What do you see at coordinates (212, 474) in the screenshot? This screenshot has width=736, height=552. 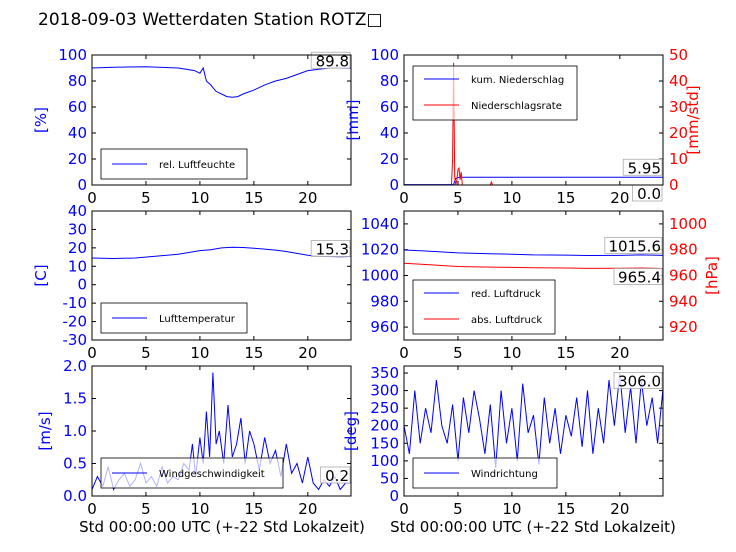 I see `wind-speed-legend-label-1: Windgeschwindigkeit` at bounding box center [212, 474].